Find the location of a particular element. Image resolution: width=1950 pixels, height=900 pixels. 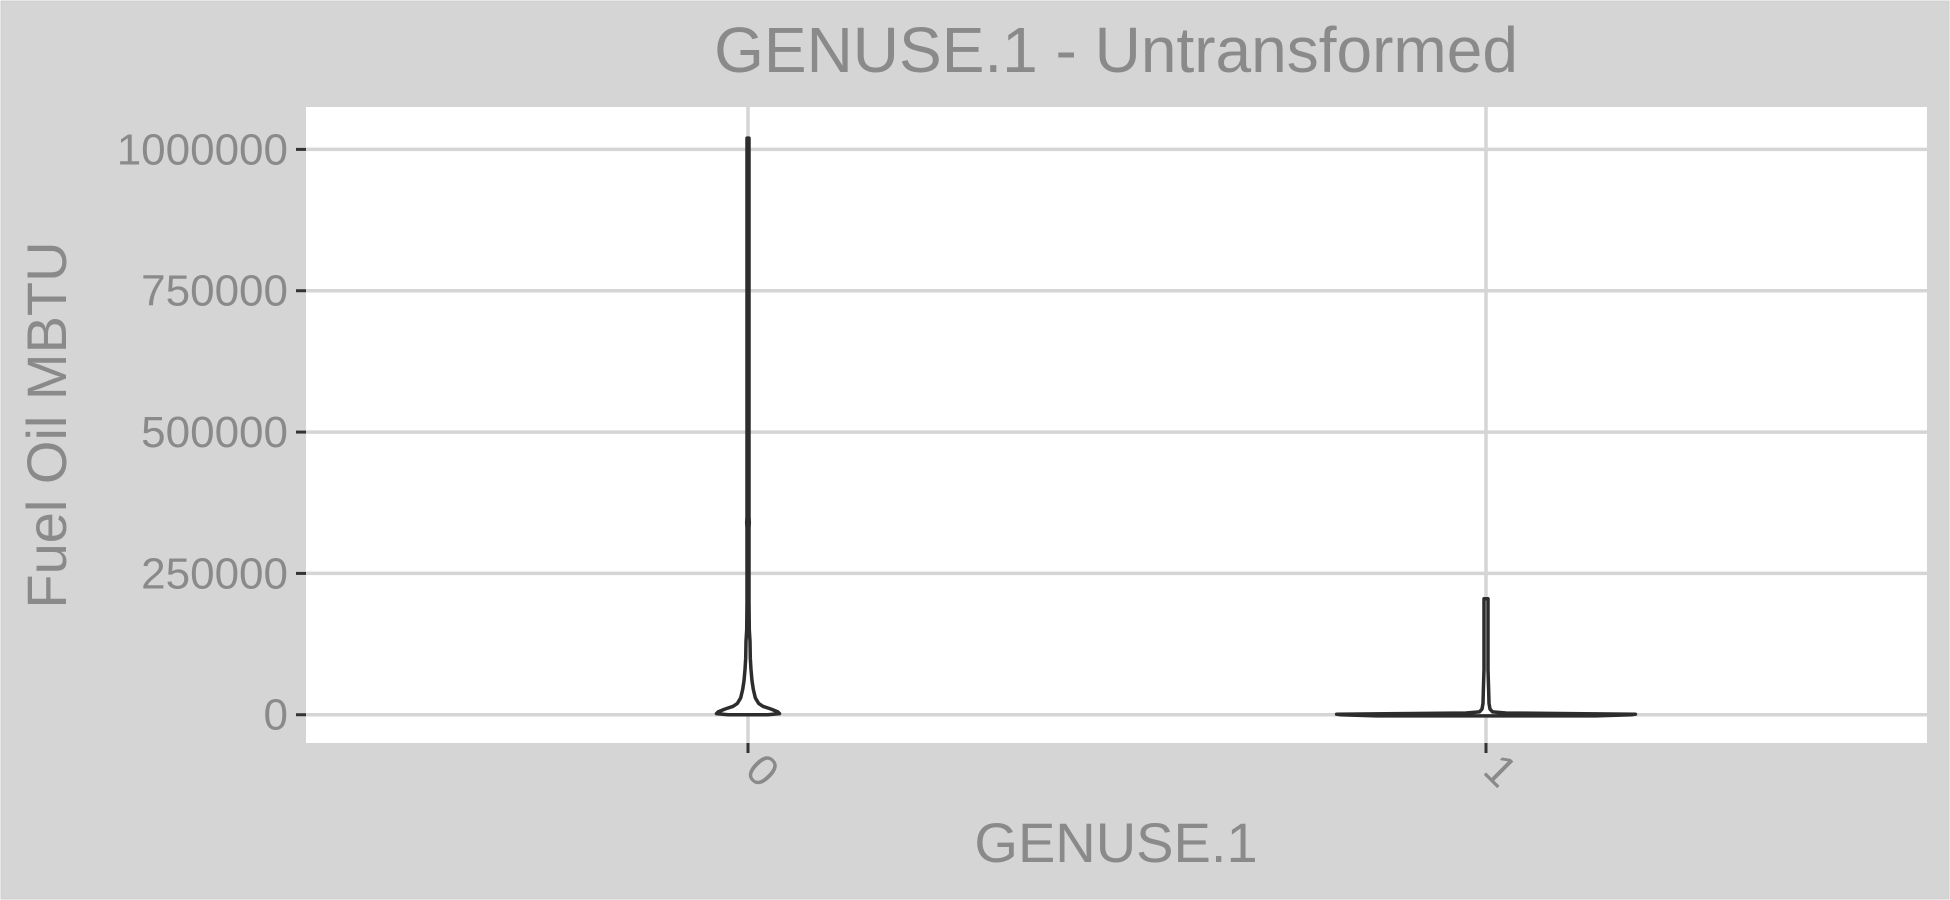

x-axis-title: GENUSE.1 is located at coordinates (1115, 842).